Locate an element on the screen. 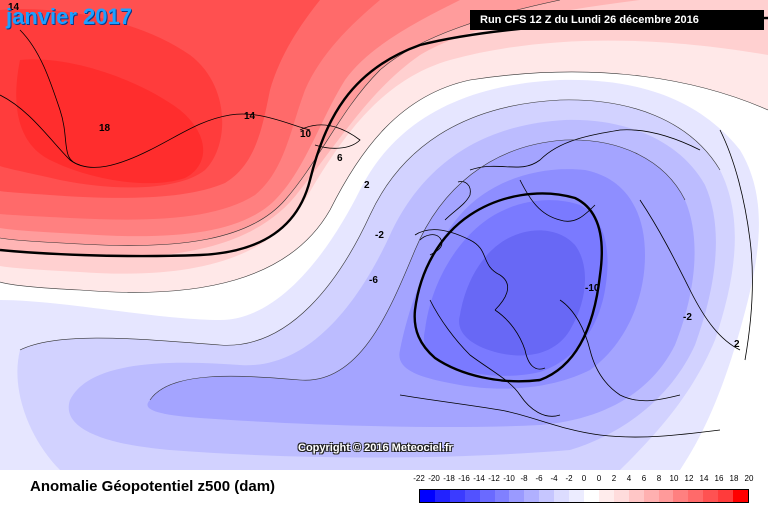  legend-tick-label: -10 is located at coordinates (509, 478).